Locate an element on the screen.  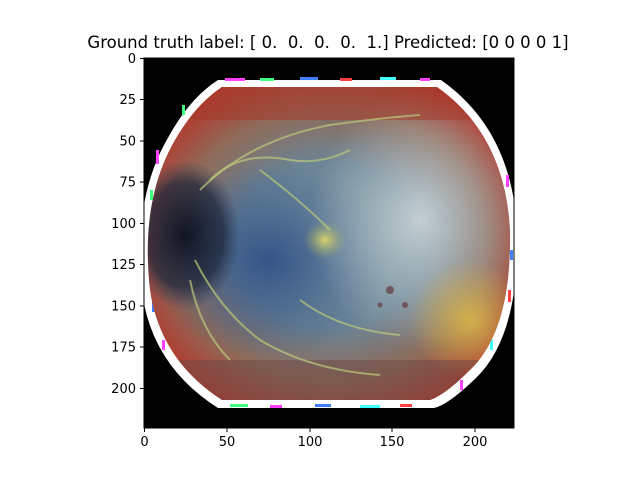
x-tick-label: 50 is located at coordinates (227, 442).